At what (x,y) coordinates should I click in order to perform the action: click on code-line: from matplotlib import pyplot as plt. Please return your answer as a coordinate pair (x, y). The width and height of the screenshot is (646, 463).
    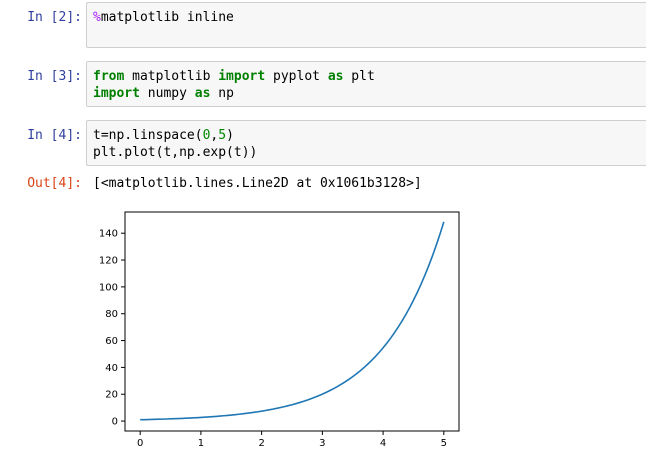
    Looking at the image, I should click on (366, 76).